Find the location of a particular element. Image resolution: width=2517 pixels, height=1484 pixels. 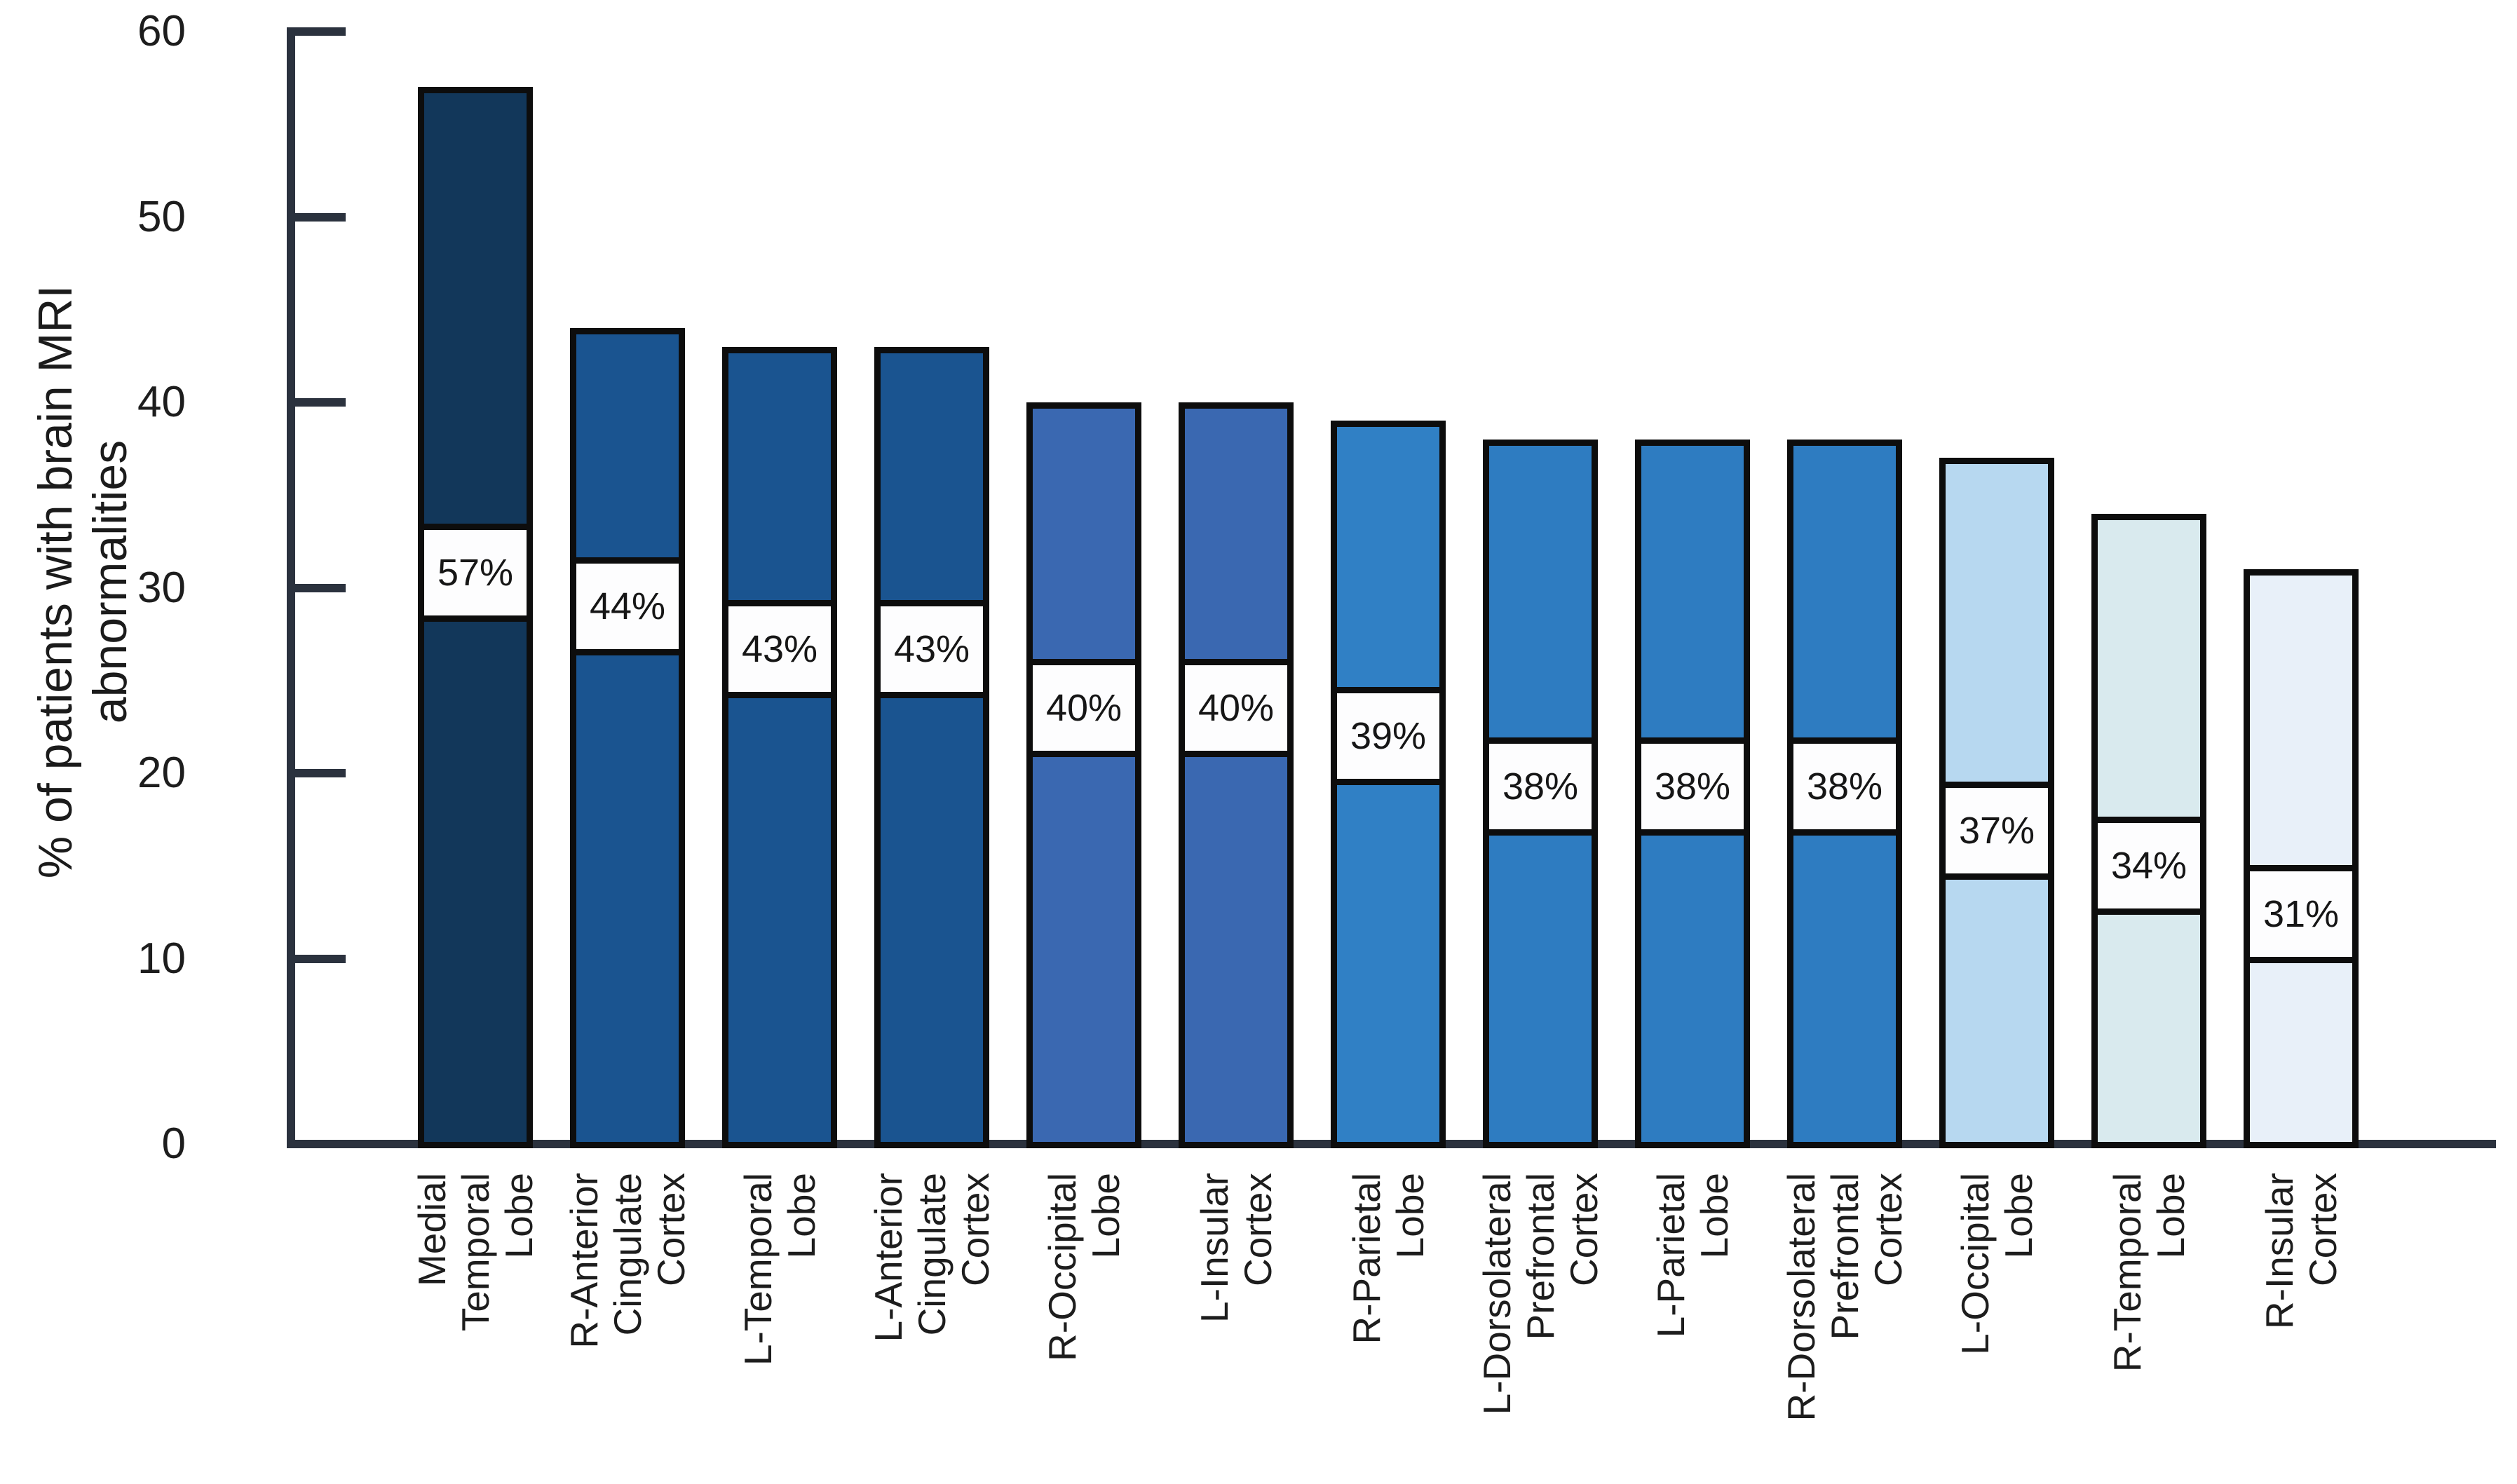

y-tick-label: 40 is located at coordinates (161, 402).